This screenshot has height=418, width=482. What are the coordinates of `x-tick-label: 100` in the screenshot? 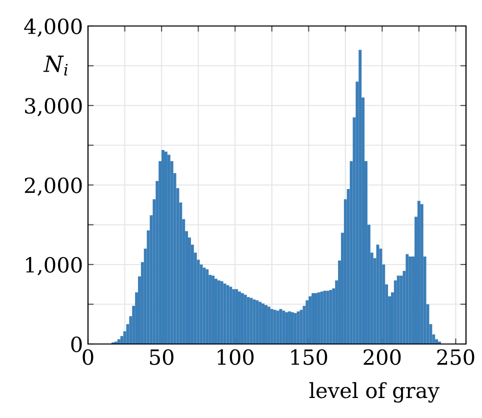 It's located at (236, 357).